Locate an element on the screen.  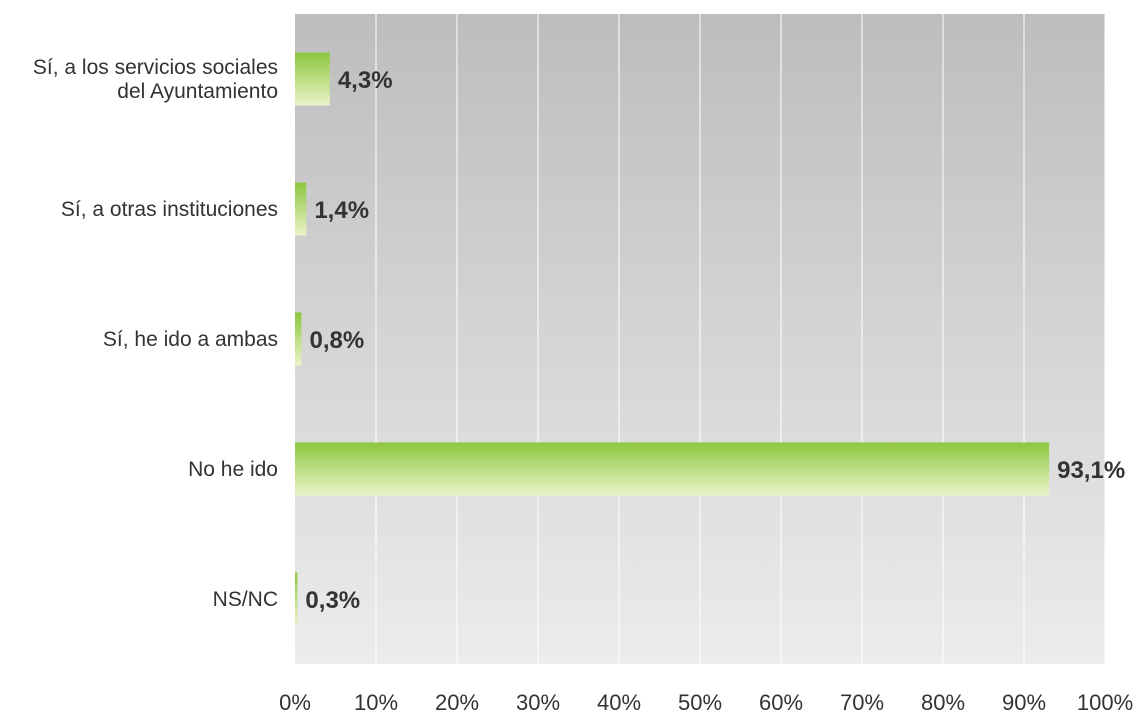
x-tick-label: 40% is located at coordinates (619, 701).